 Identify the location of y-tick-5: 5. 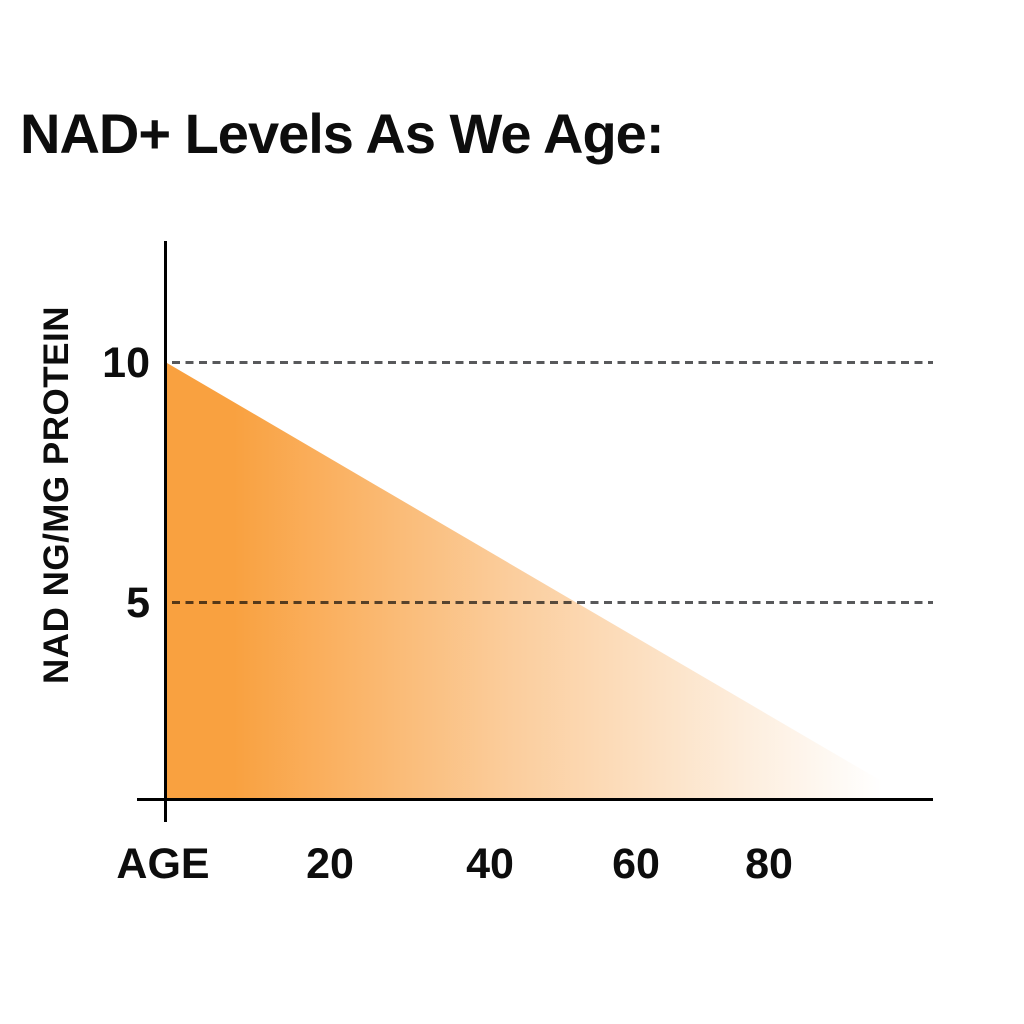
(138, 603).